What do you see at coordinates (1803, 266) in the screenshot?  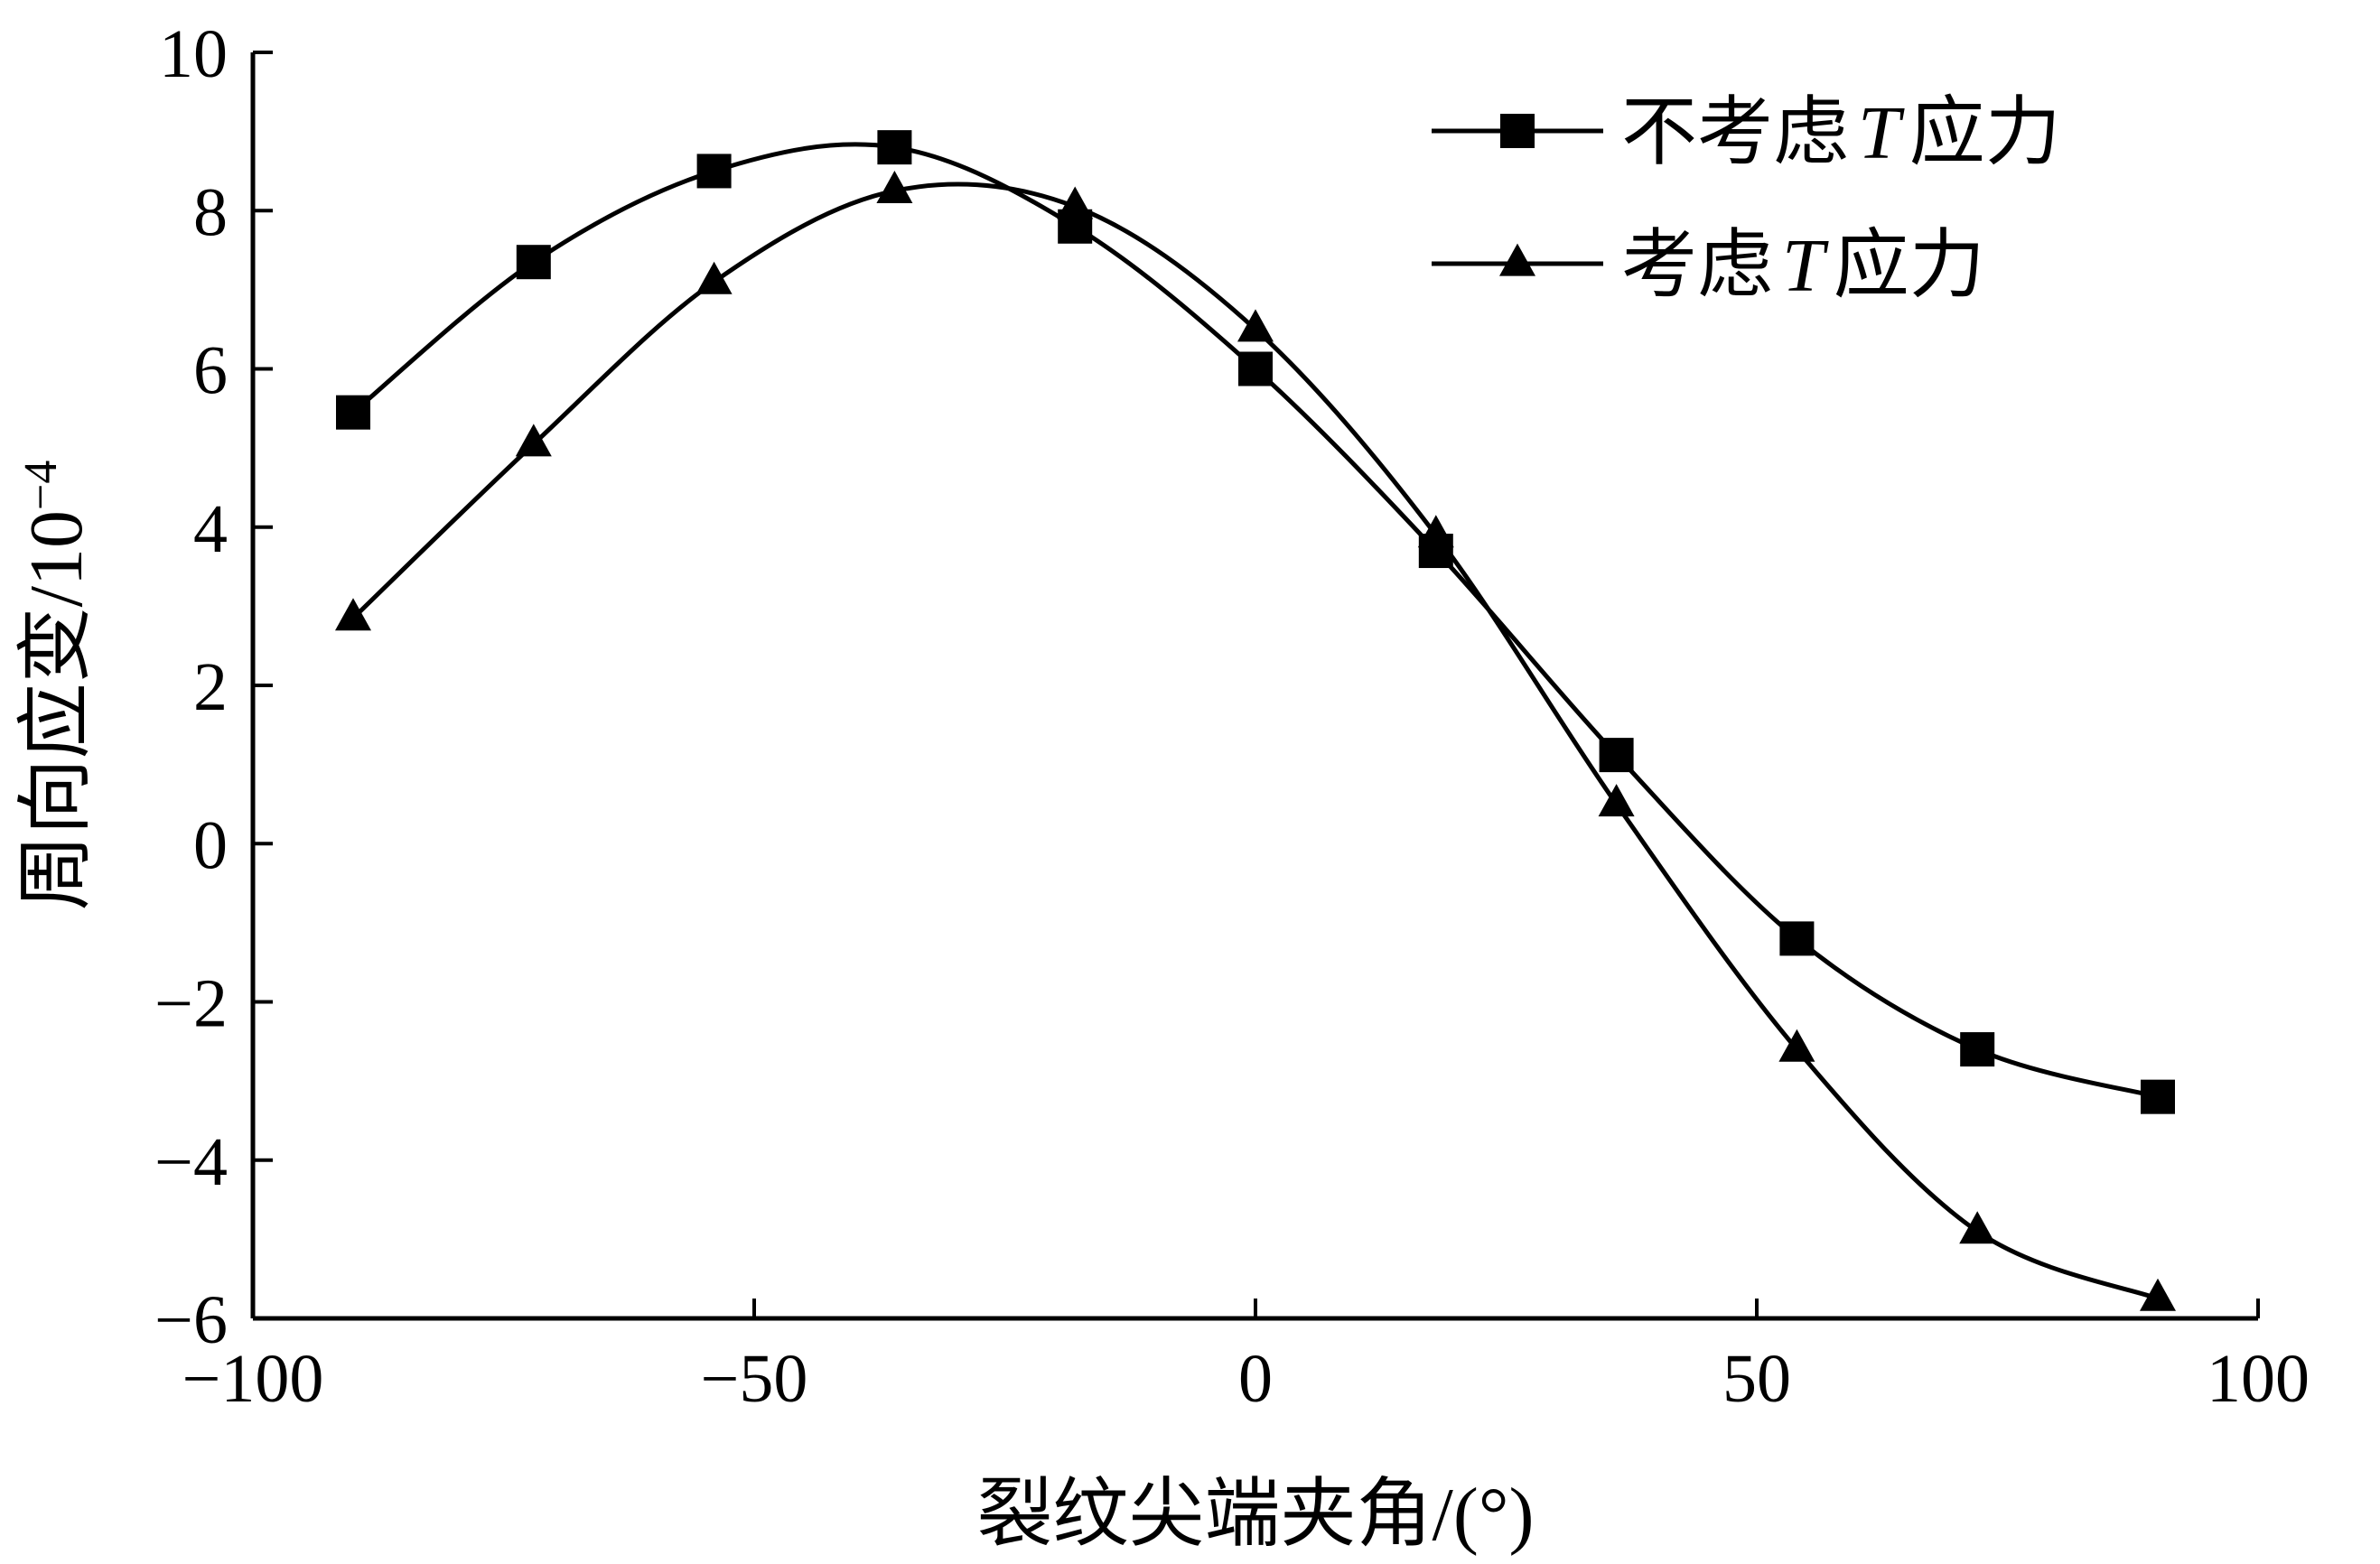 I see `legend-label: 考虑 T 应力` at bounding box center [1803, 266].